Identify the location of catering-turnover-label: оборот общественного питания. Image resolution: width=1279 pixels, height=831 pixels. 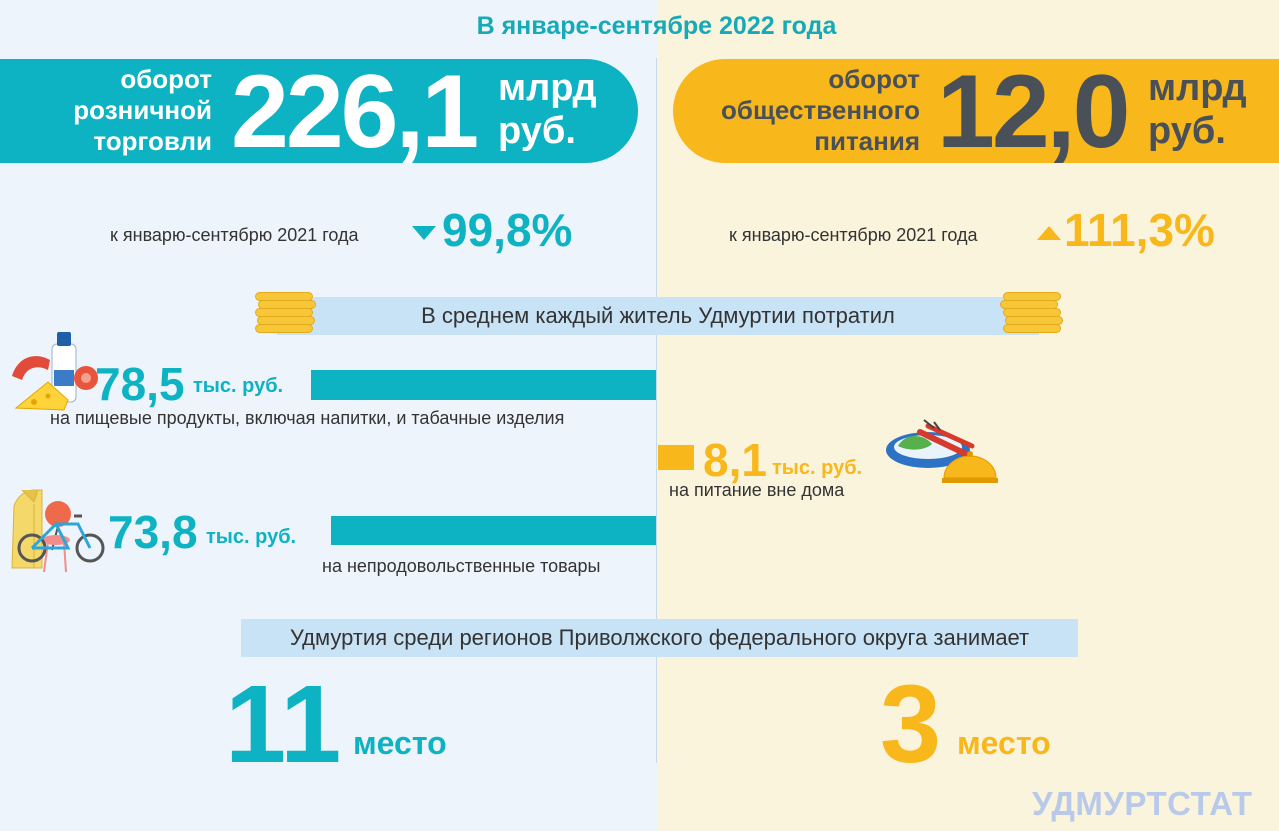
(800, 110).